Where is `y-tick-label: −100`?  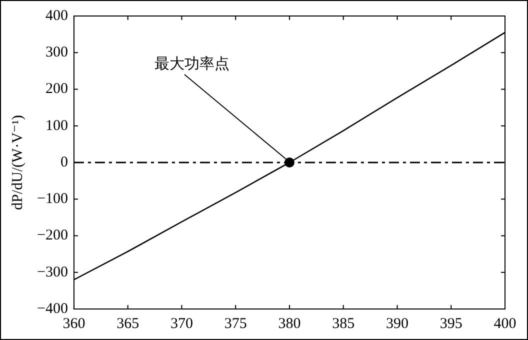
y-tick-label: −100 is located at coordinates (52, 199).